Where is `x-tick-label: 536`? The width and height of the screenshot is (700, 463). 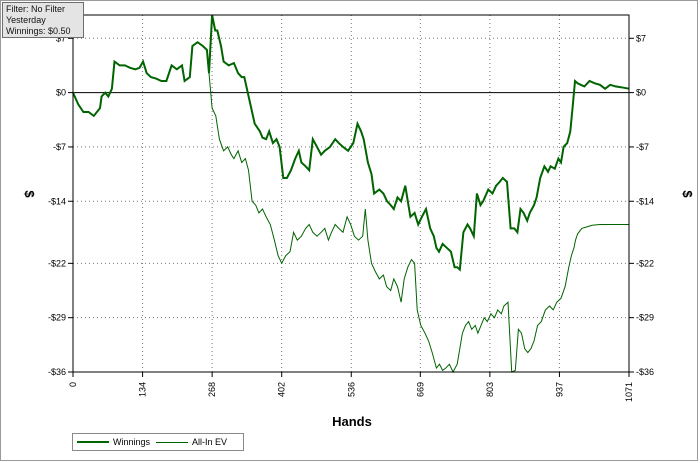 x-tick-label: 536 is located at coordinates (351, 389).